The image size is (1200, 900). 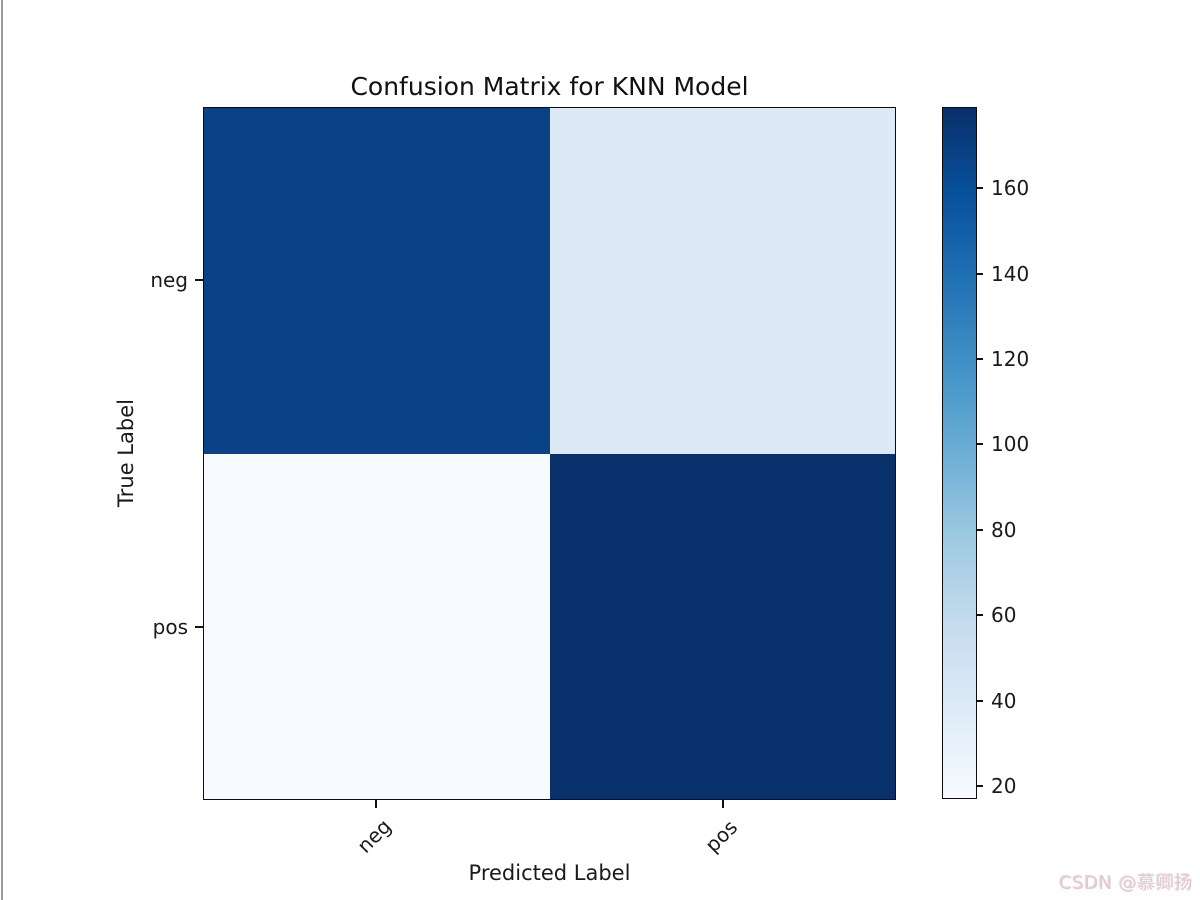 What do you see at coordinates (722, 281) in the screenshot?
I see `heatmap-cell-neg-pos` at bounding box center [722, 281].